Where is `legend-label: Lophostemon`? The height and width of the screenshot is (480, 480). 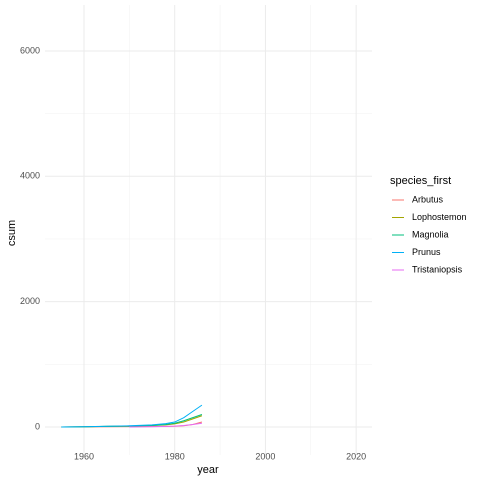
legend-label: Lophostemon is located at coordinates (439, 217).